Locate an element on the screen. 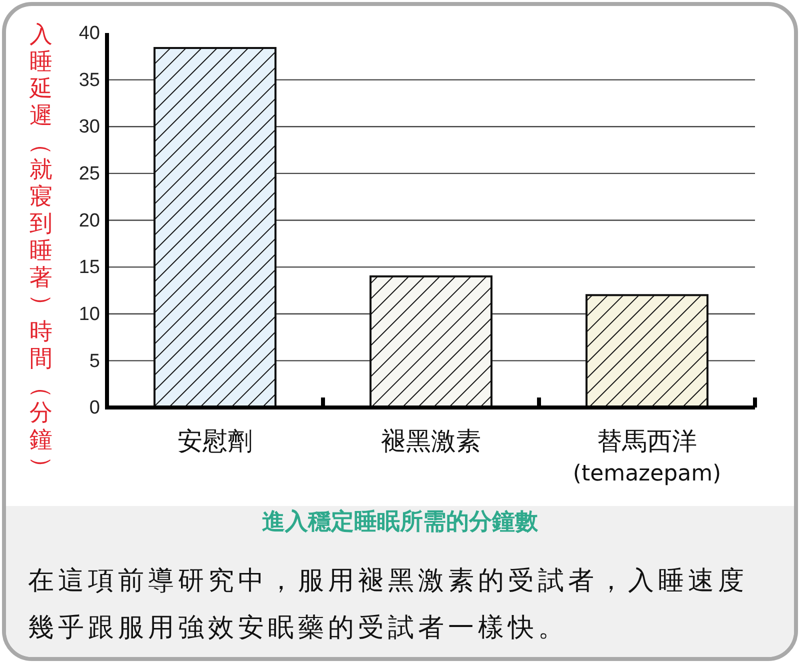  y-tick-label: 40 is located at coordinates (89, 33).